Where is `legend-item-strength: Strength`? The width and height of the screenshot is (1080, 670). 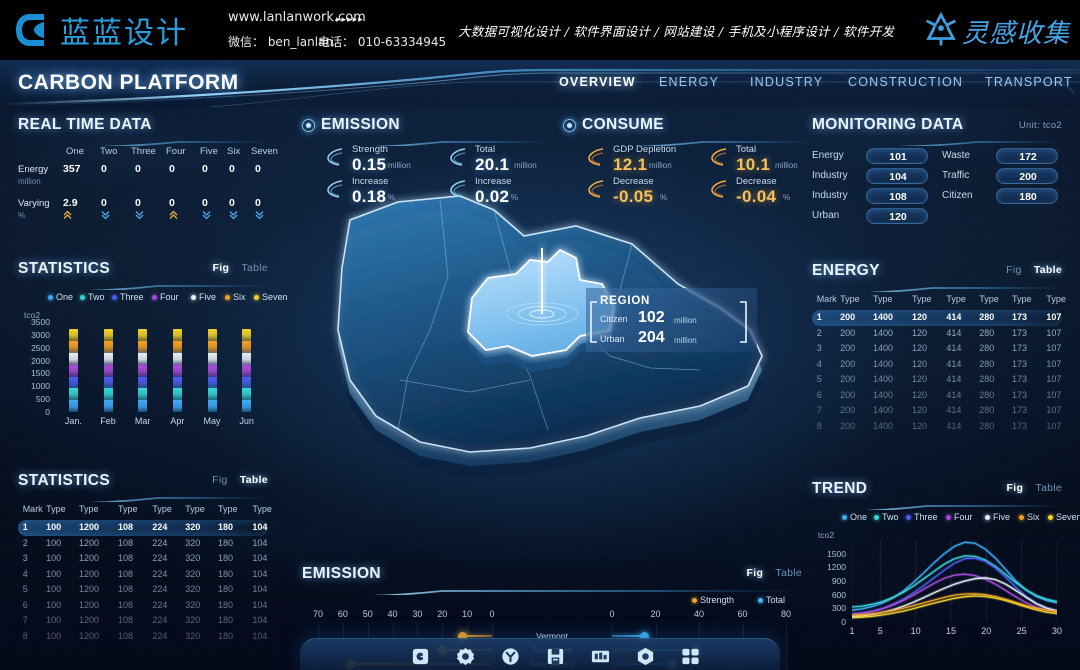 legend-item-strength: Strength is located at coordinates (713, 600).